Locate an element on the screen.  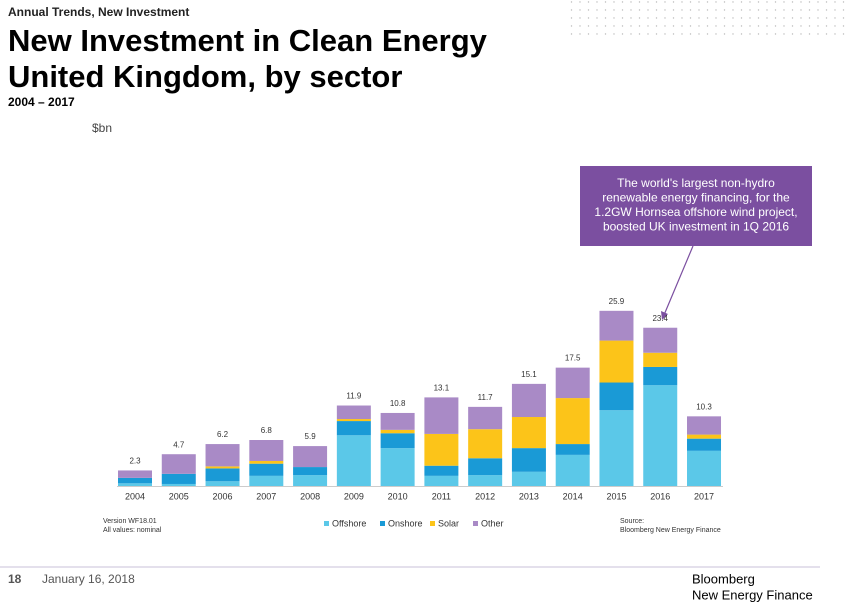
x-tick-label: 2015 is located at coordinates (616, 496).